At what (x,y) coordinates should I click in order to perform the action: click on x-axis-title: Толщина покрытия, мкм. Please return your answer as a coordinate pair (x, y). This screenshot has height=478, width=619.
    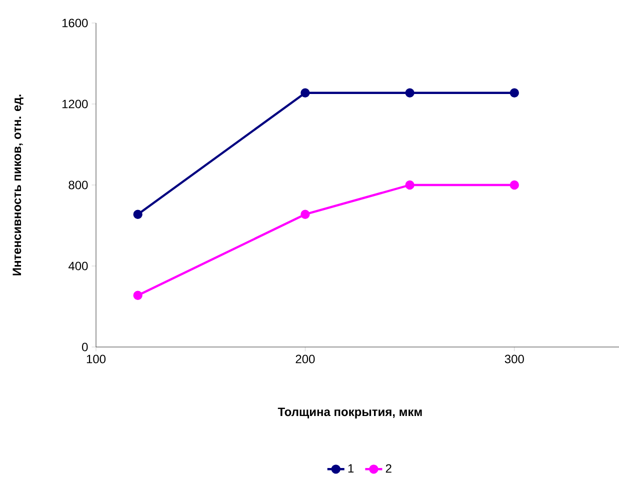
    Looking at the image, I should click on (350, 413).